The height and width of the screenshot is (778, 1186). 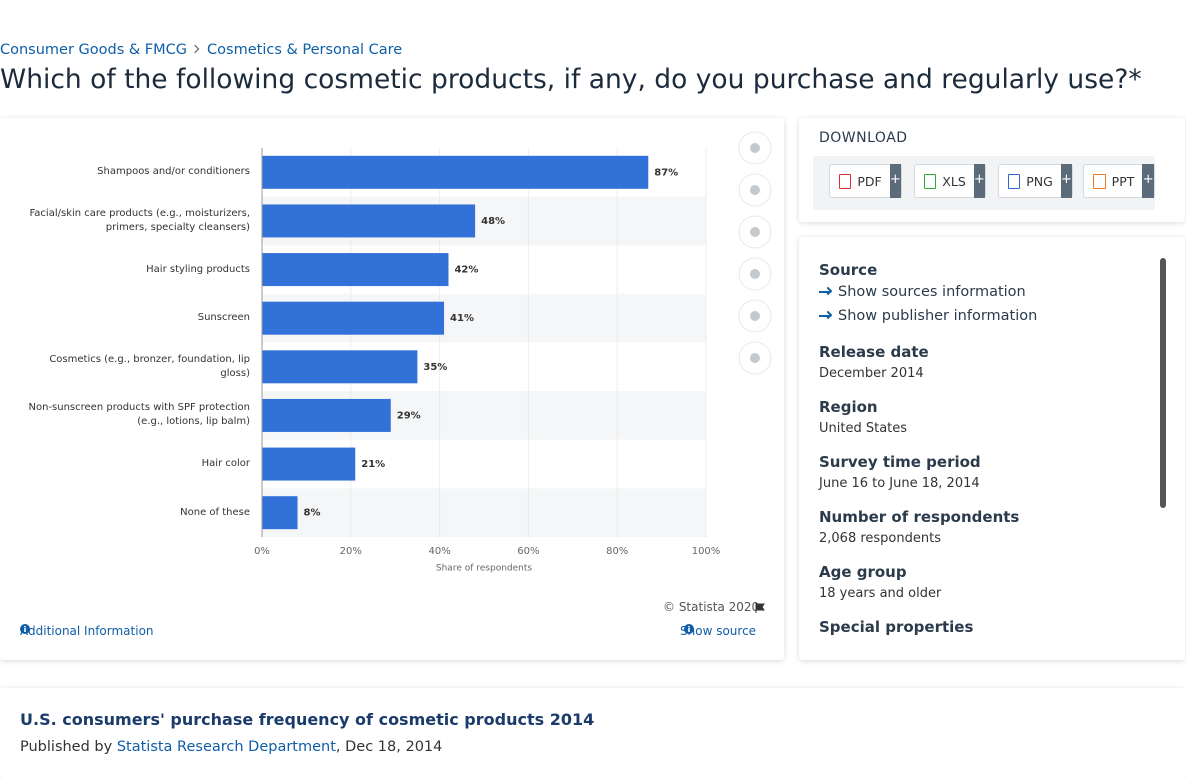 What do you see at coordinates (215, 512) in the screenshot?
I see `category-label: None of these` at bounding box center [215, 512].